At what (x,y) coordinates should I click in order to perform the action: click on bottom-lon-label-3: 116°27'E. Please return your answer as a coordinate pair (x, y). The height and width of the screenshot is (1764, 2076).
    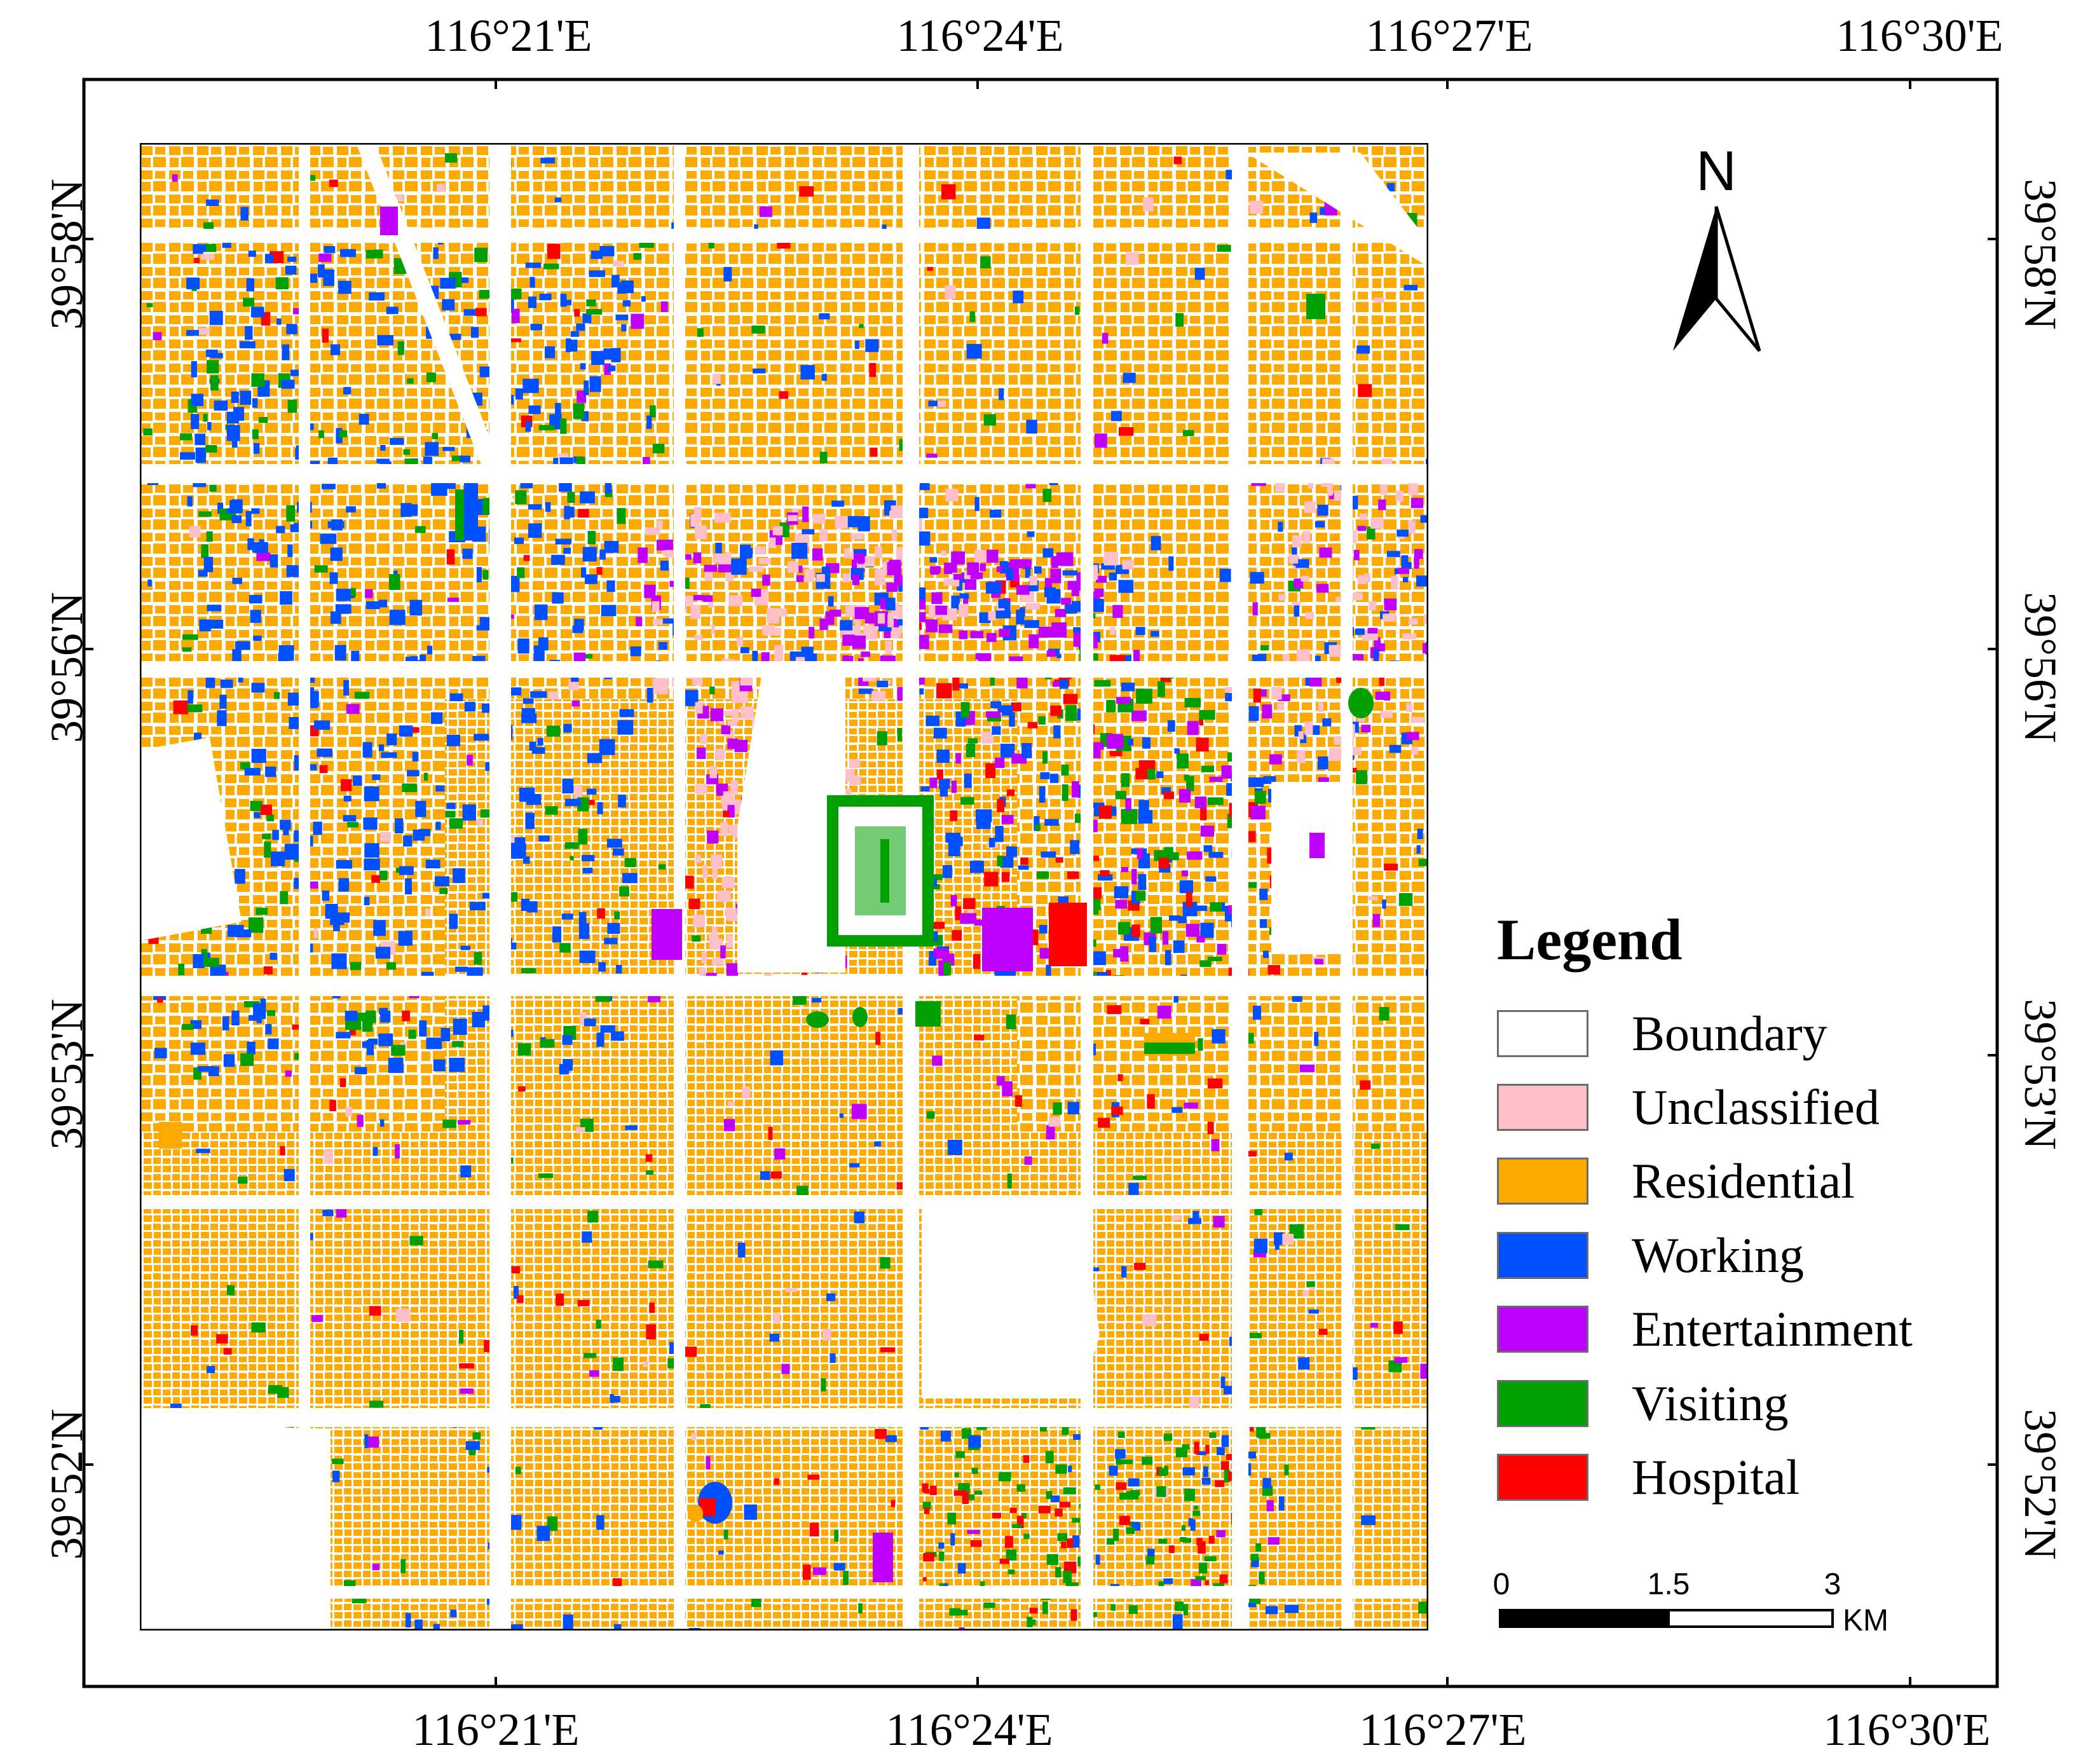
    Looking at the image, I should click on (1443, 1729).